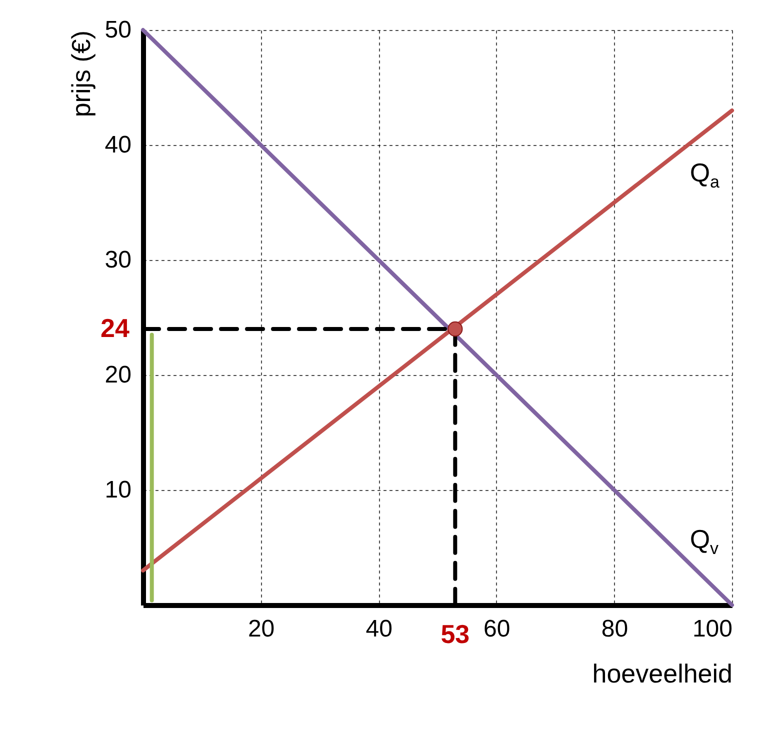 This screenshot has width=782, height=755. What do you see at coordinates (118, 145) in the screenshot?
I see `y-tick-label: 40` at bounding box center [118, 145].